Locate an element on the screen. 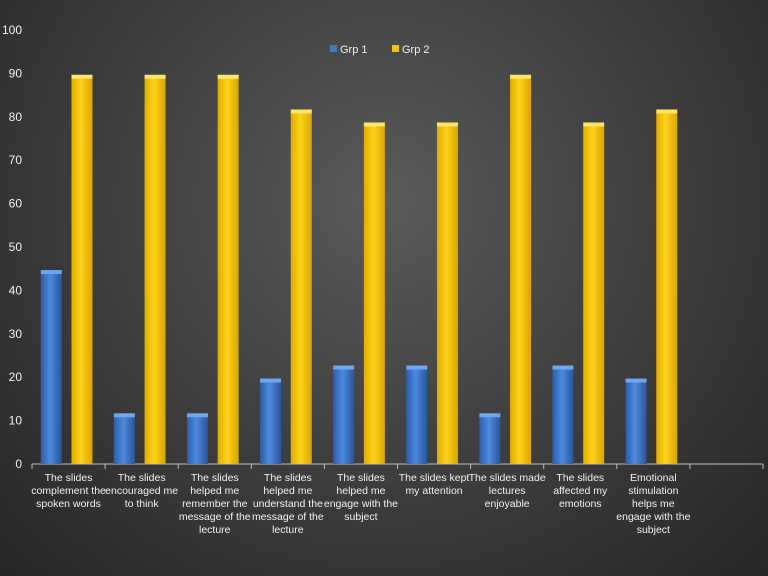 The height and width of the screenshot is (576, 768). y-tick-label: 90 is located at coordinates (16, 73).